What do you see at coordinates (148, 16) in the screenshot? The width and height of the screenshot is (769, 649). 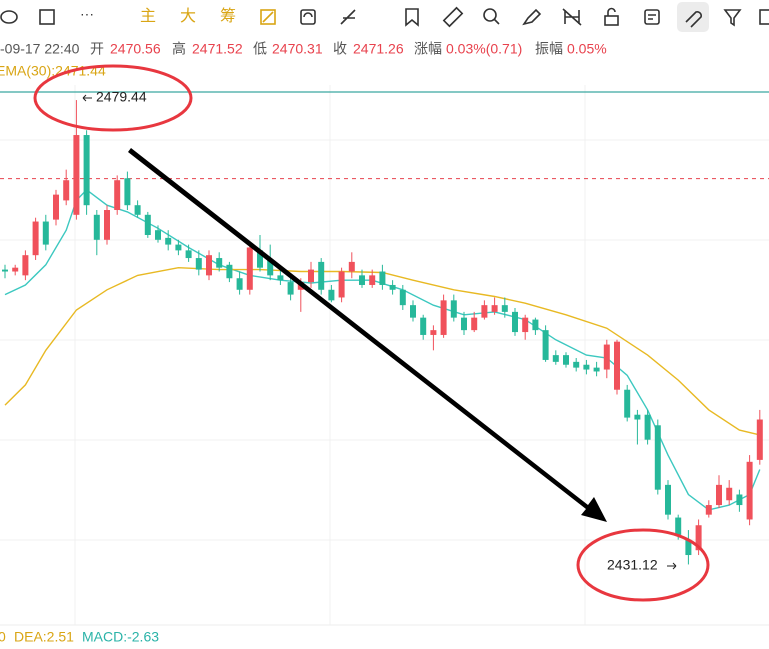 I see `tool-main: 主` at bounding box center [148, 16].